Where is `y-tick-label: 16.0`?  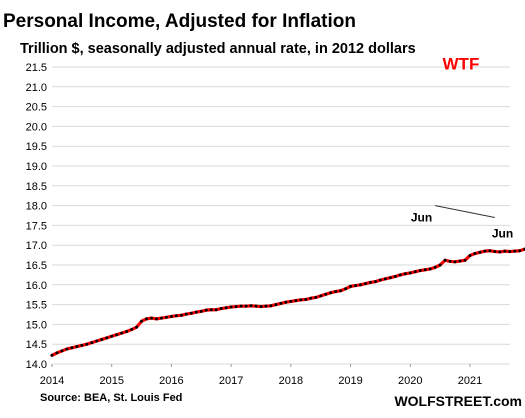
y-tick-label: 16.0 is located at coordinates (36, 286).